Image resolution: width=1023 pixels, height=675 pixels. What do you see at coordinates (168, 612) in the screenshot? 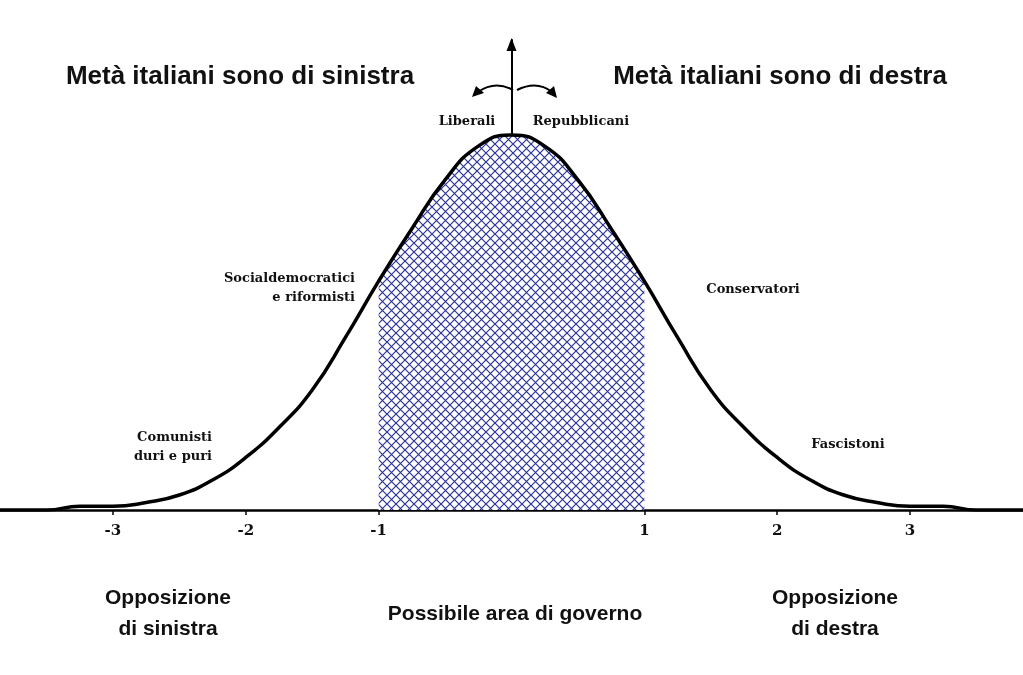
I see `text: Opposizione di sinistra` at bounding box center [168, 612].